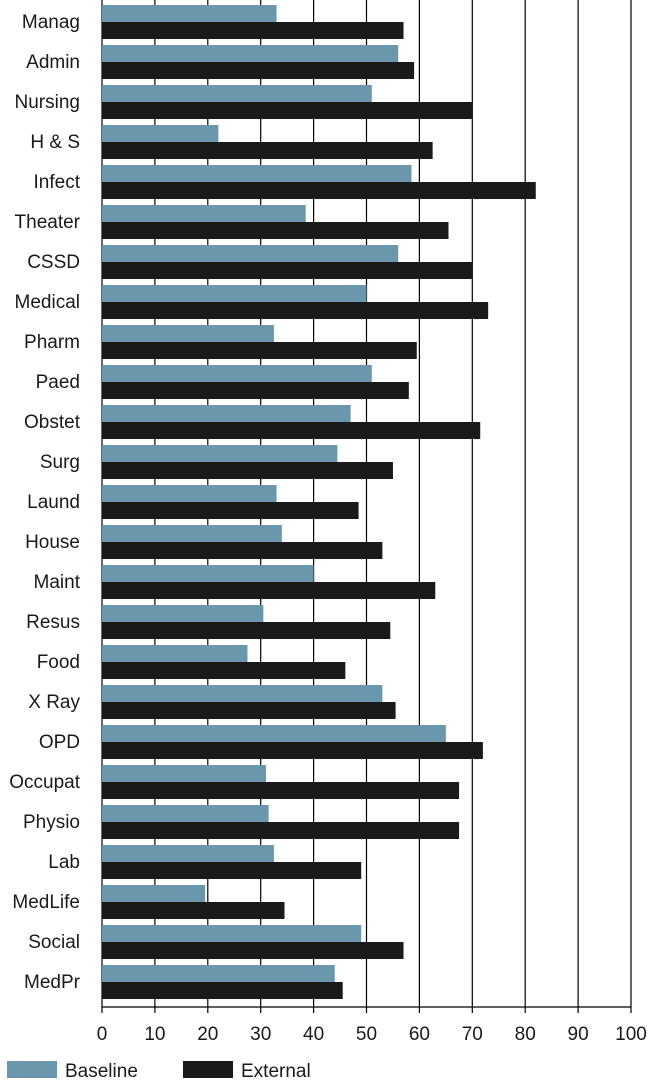 The width and height of the screenshot is (651, 1080). I want to click on x-tick-label: 30, so click(260, 1034).